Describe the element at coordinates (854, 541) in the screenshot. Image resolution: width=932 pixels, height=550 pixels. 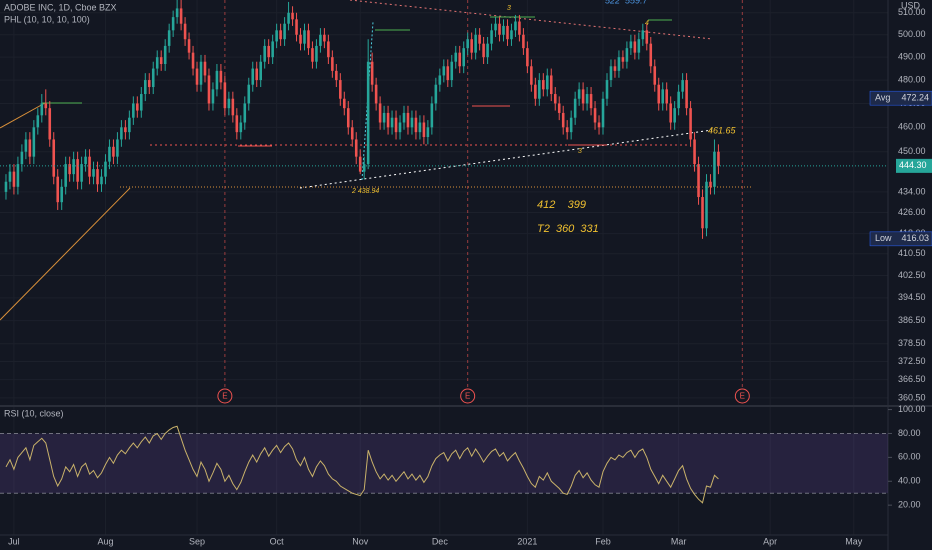
I see `x-tick-label: May` at that location.